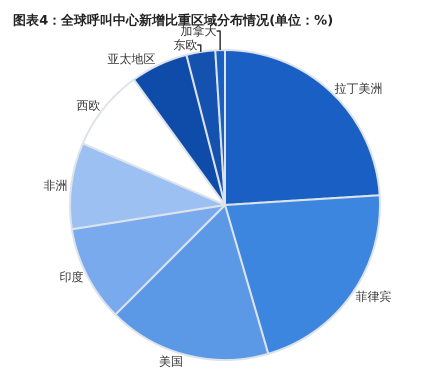 This screenshot has width=440, height=390. I want to click on slice-label: 东欧, so click(185, 45).